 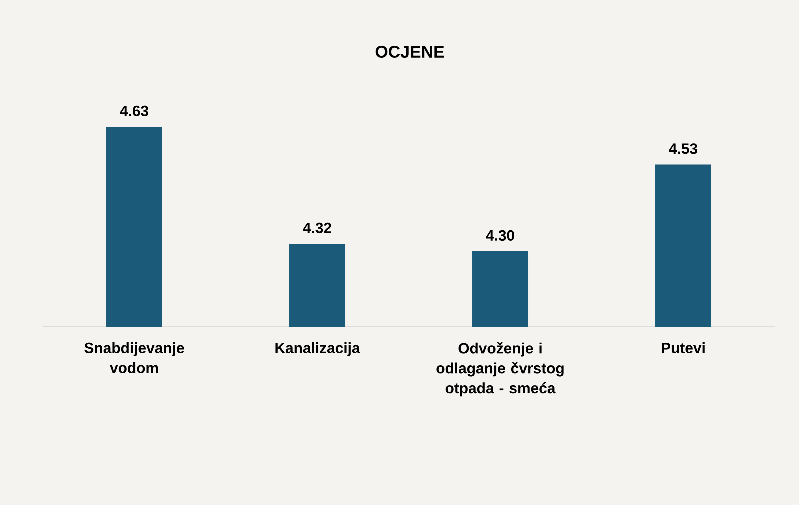 What do you see at coordinates (683, 149) in the screenshot?
I see `data-label: 4.53` at bounding box center [683, 149].